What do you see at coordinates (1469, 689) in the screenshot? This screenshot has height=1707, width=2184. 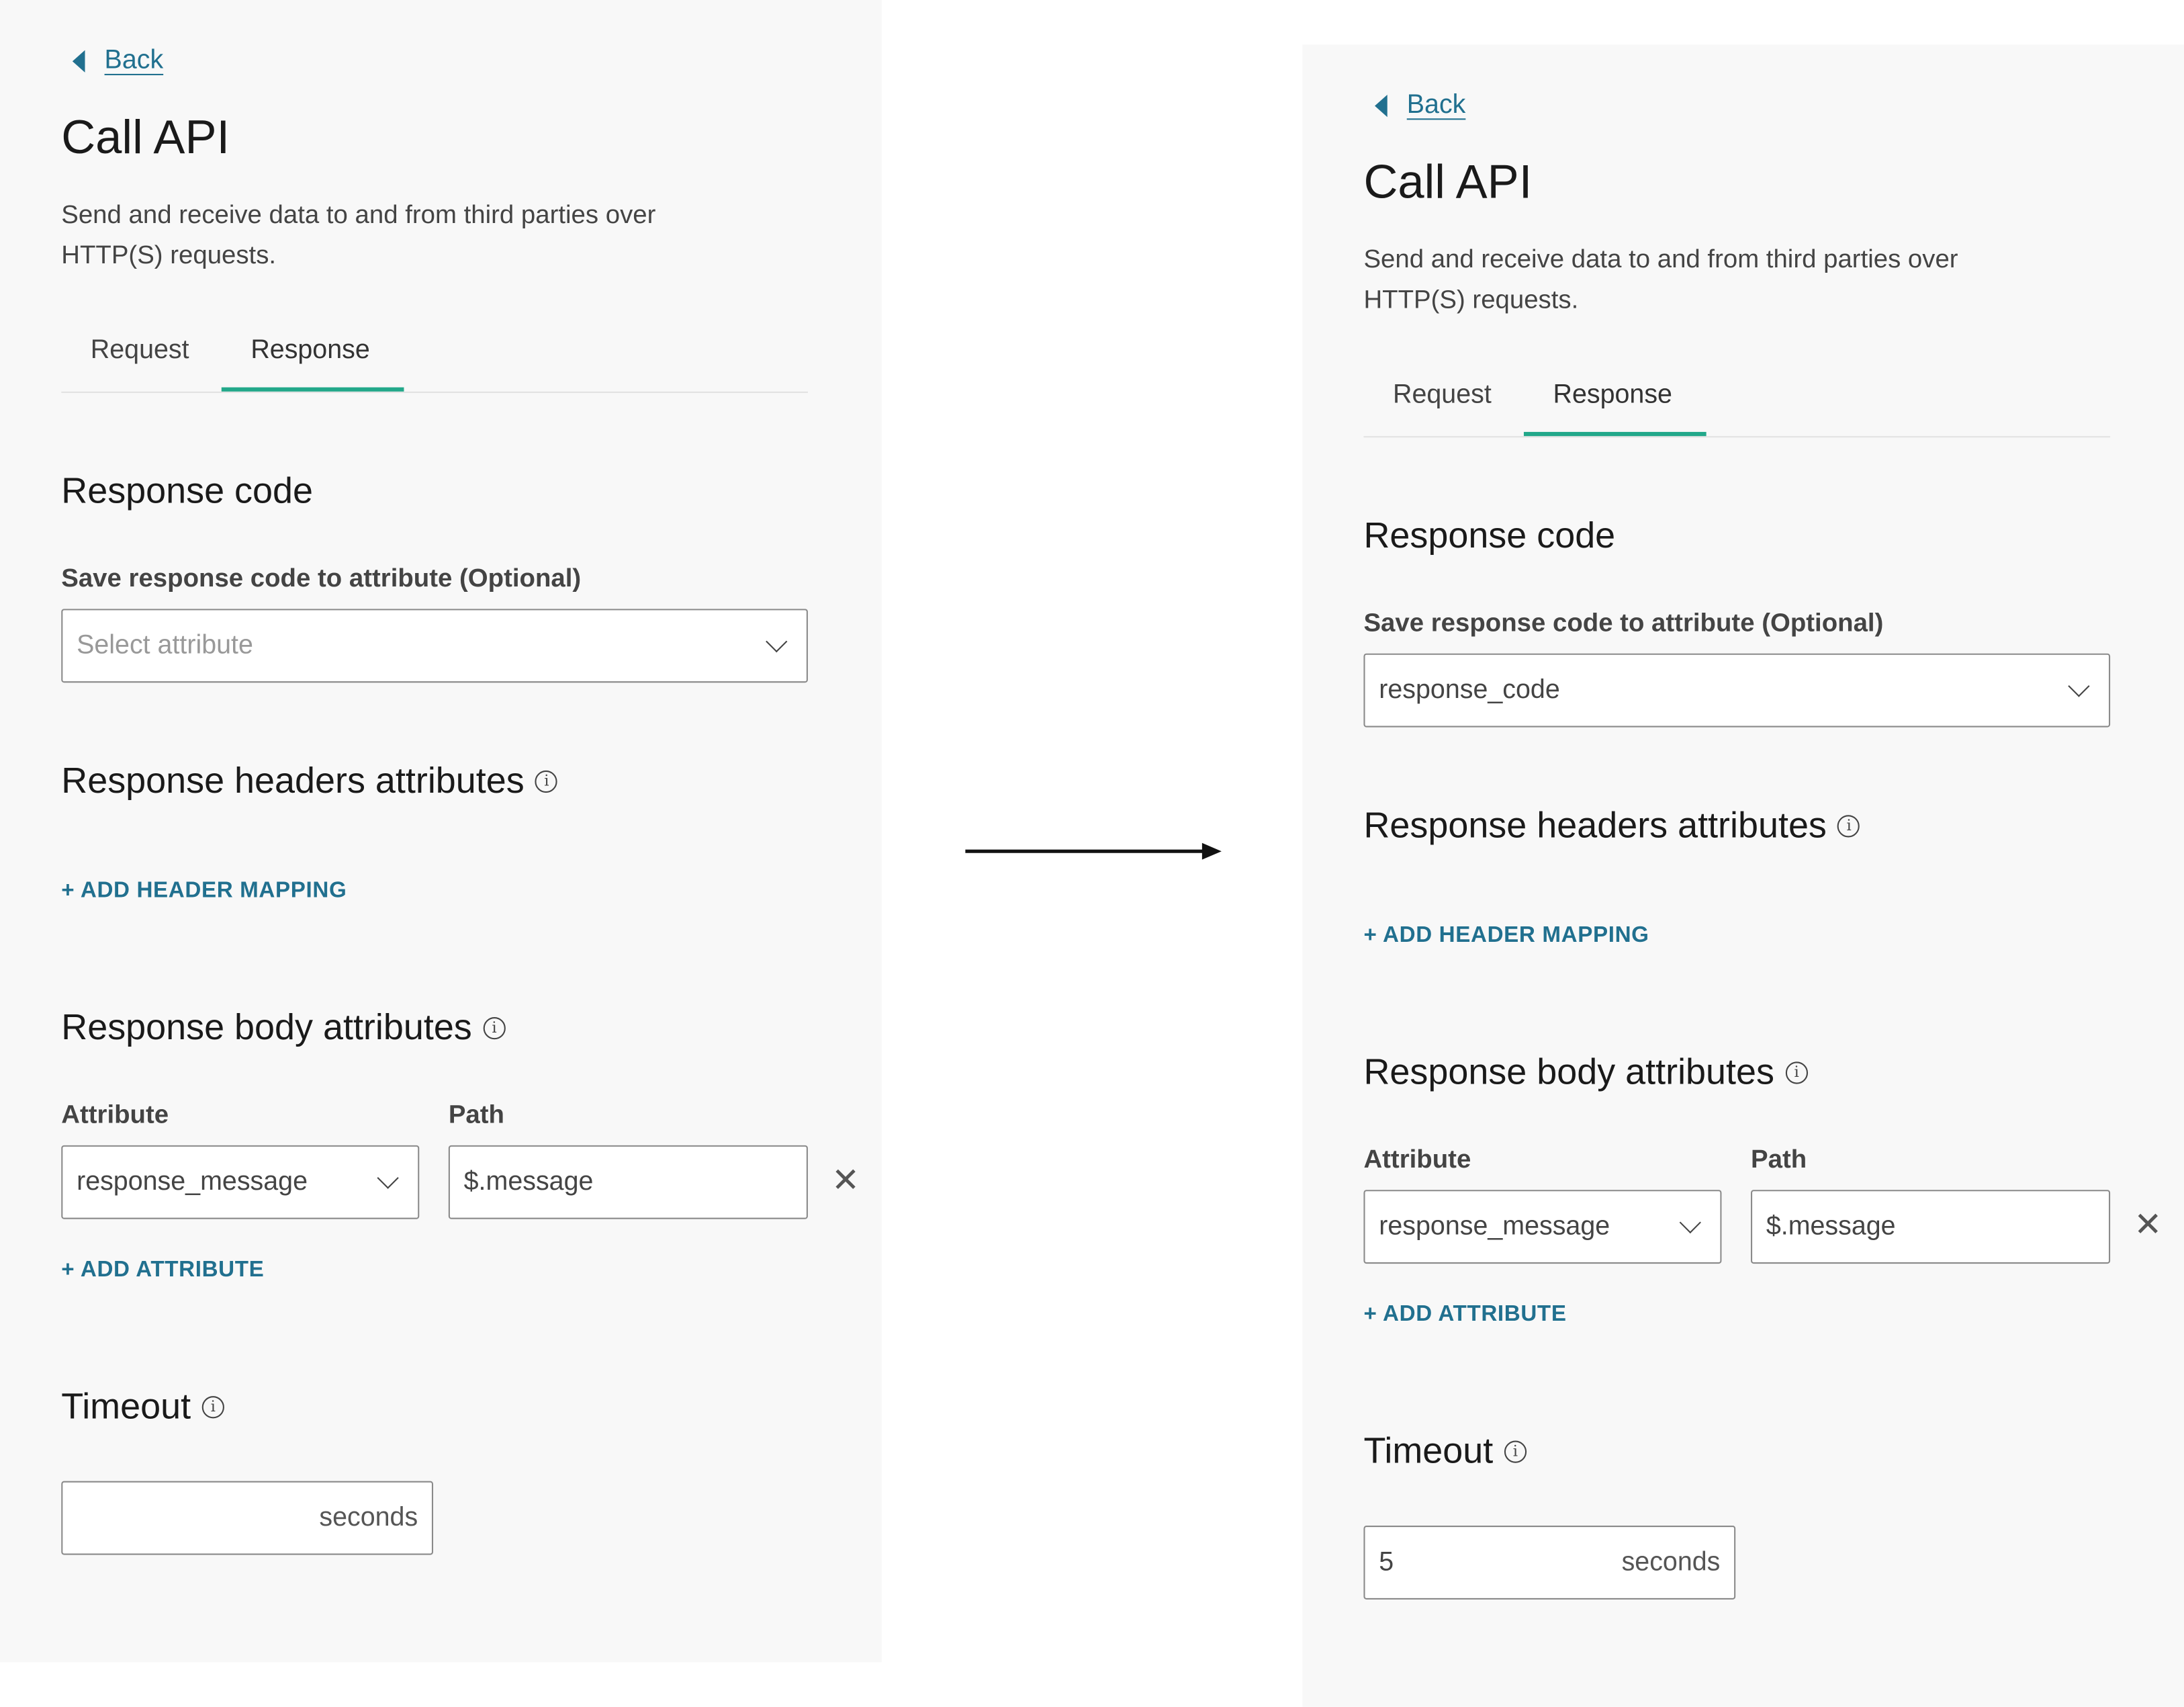 I see `select-value: response_code` at bounding box center [1469, 689].